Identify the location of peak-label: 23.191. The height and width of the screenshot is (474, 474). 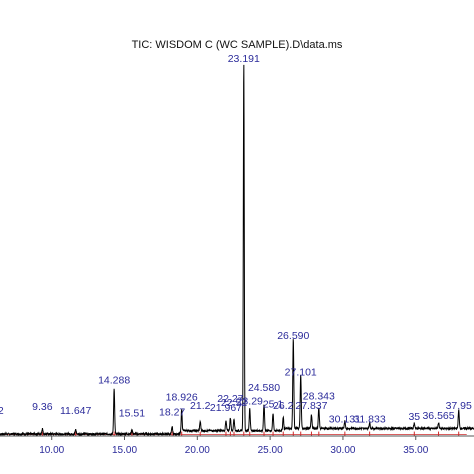
(244, 59).